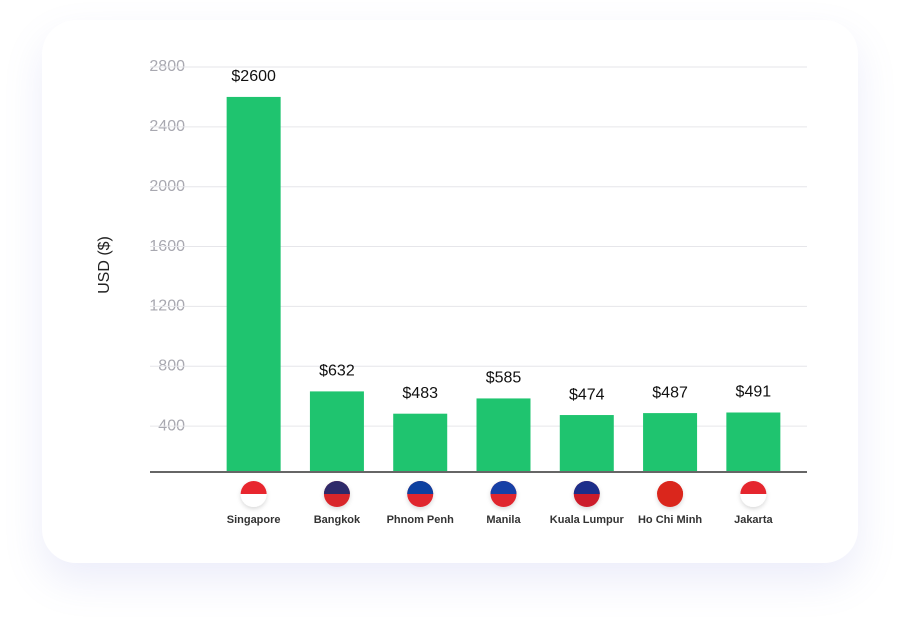 This screenshot has width=900, height=627. Describe the element at coordinates (670, 392) in the screenshot. I see `value-label: $487` at that location.